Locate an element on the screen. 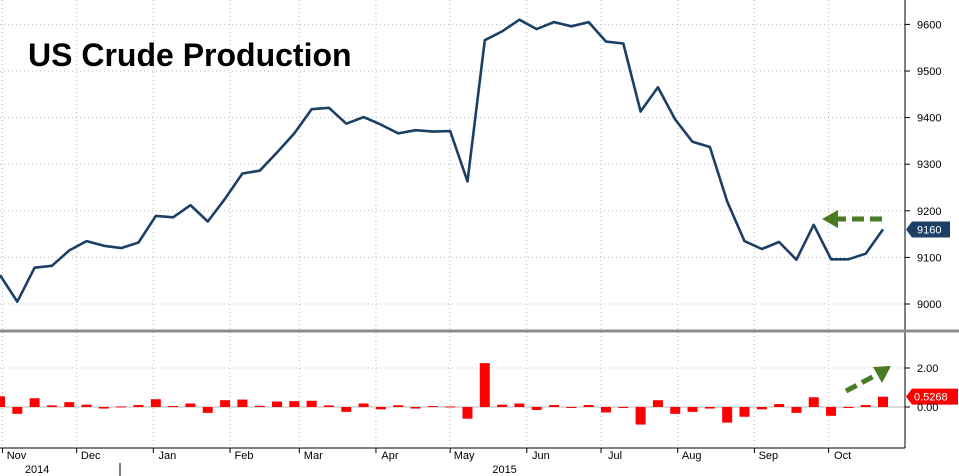  last-value-label: 9160 is located at coordinates (929, 230).